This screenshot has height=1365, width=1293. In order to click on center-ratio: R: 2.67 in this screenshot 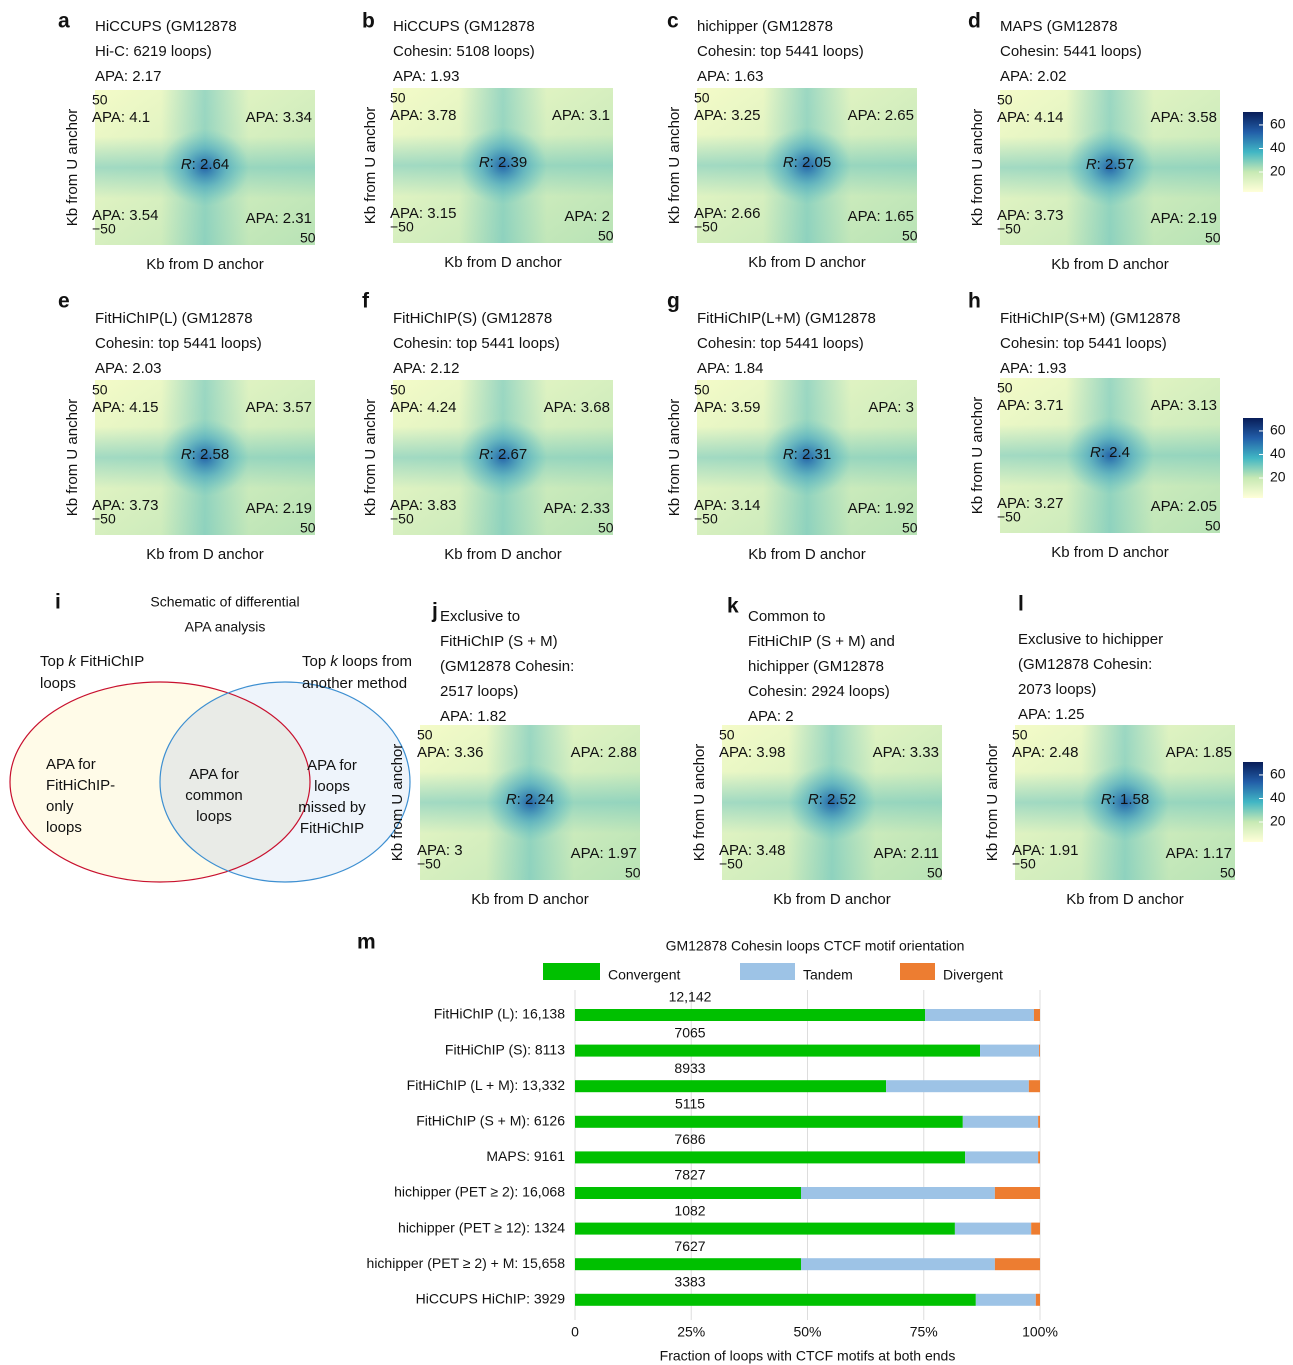, I will do `click(503, 454)`.